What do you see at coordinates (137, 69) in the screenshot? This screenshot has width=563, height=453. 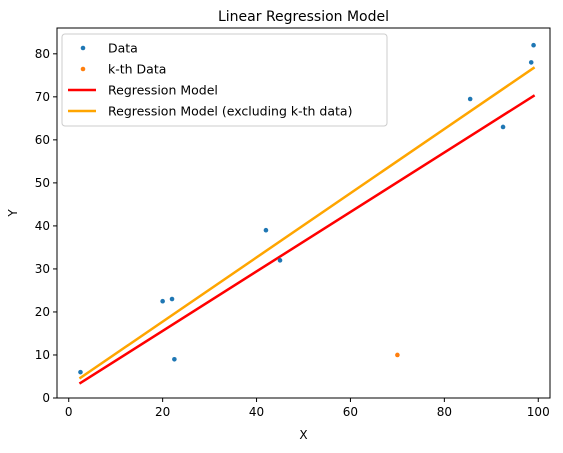 I see `legend-label: k-th Data` at bounding box center [137, 69].